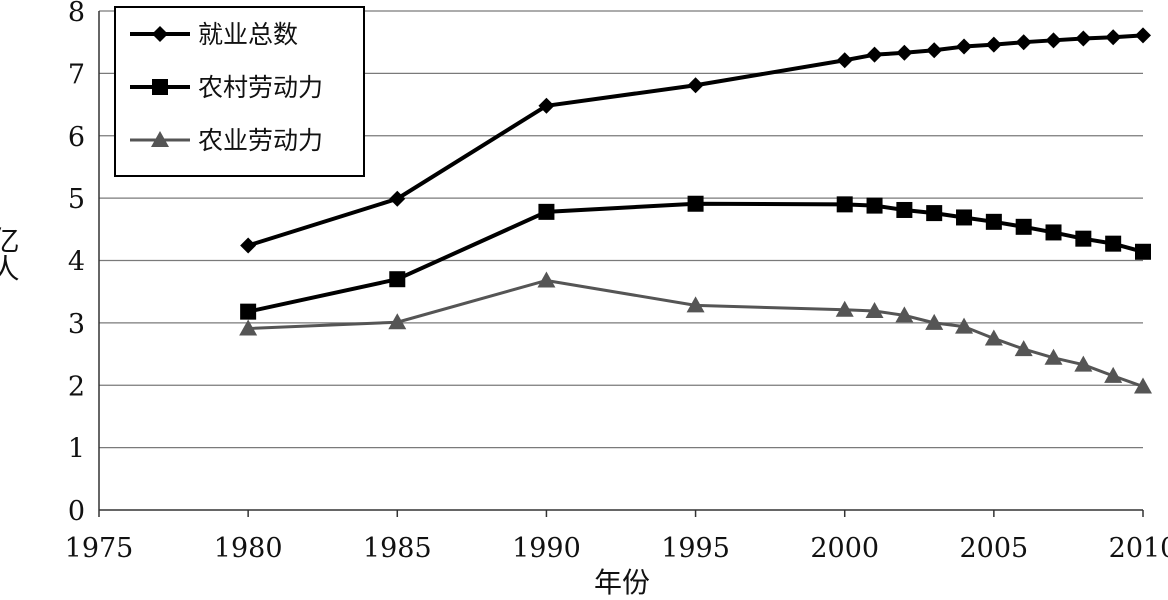  I want to click on y-tick-label-8: 8, so click(76, 14).